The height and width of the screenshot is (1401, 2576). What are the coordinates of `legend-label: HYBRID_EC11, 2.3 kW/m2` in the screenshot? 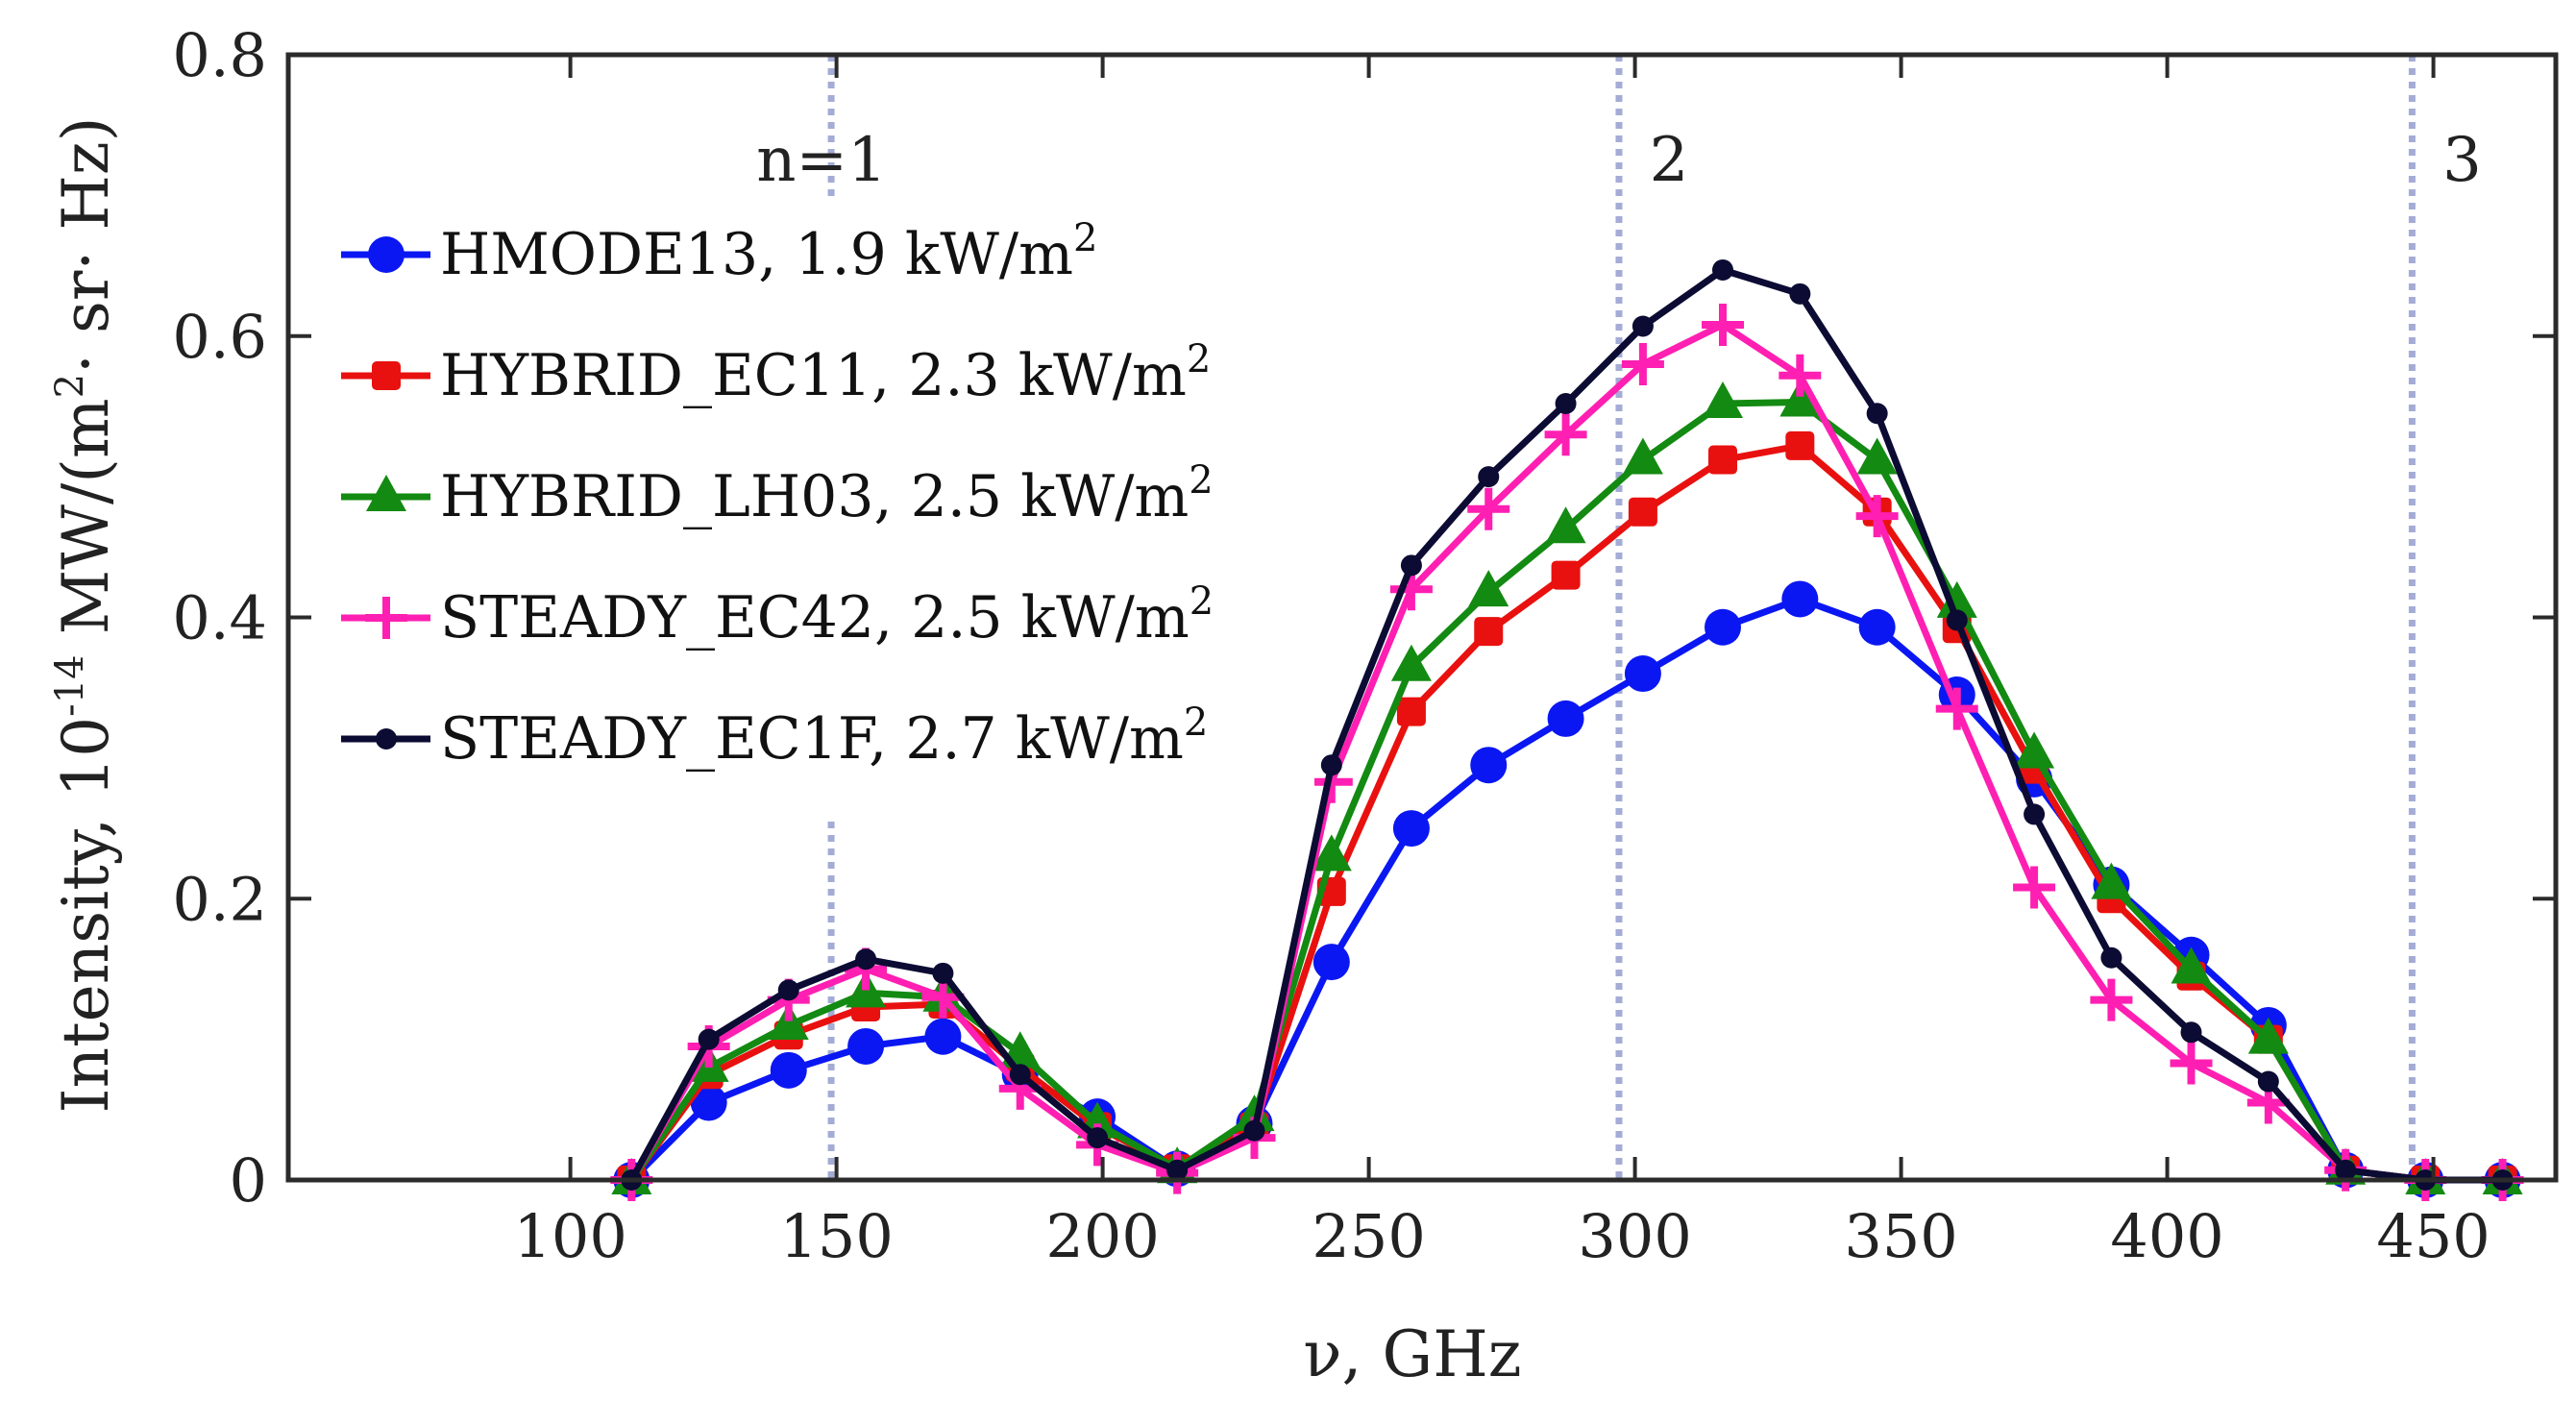 It's located at (825, 373).